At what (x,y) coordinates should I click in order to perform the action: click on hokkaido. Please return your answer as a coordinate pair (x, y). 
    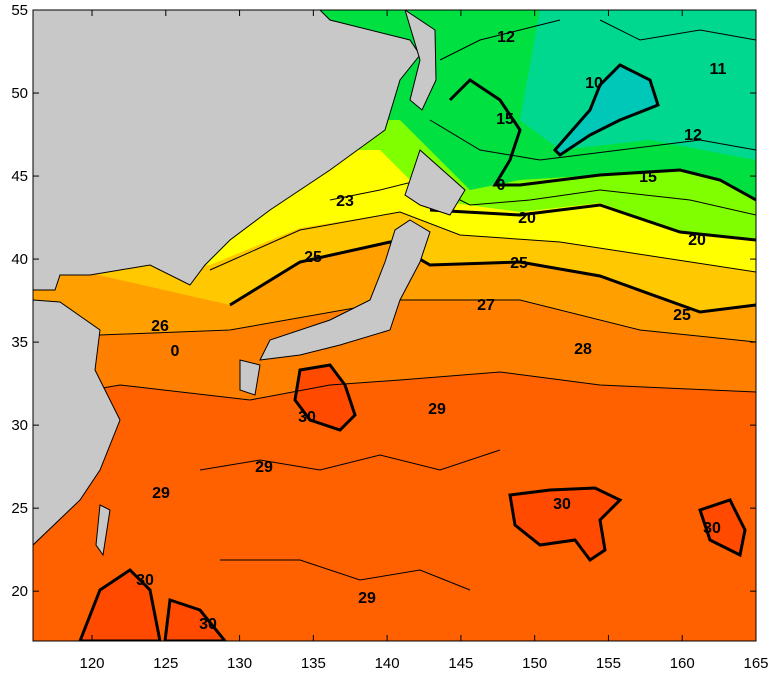
    Looking at the image, I should click on (435, 182).